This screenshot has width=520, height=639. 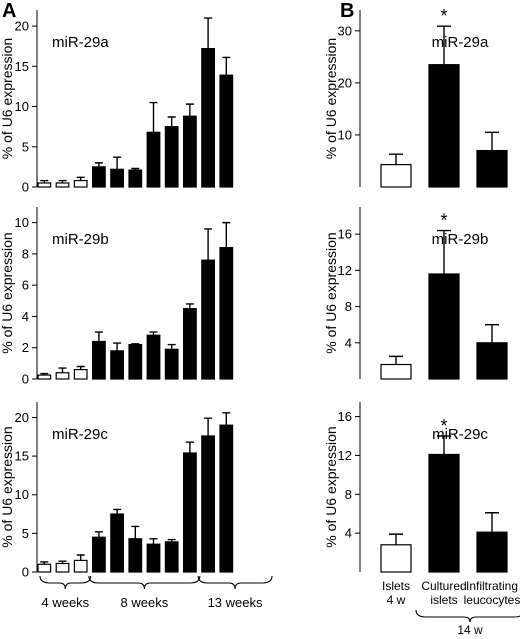 What do you see at coordinates (345, 30) in the screenshot?
I see `panel-b-mir-29a-y-tick-label: 30` at bounding box center [345, 30].